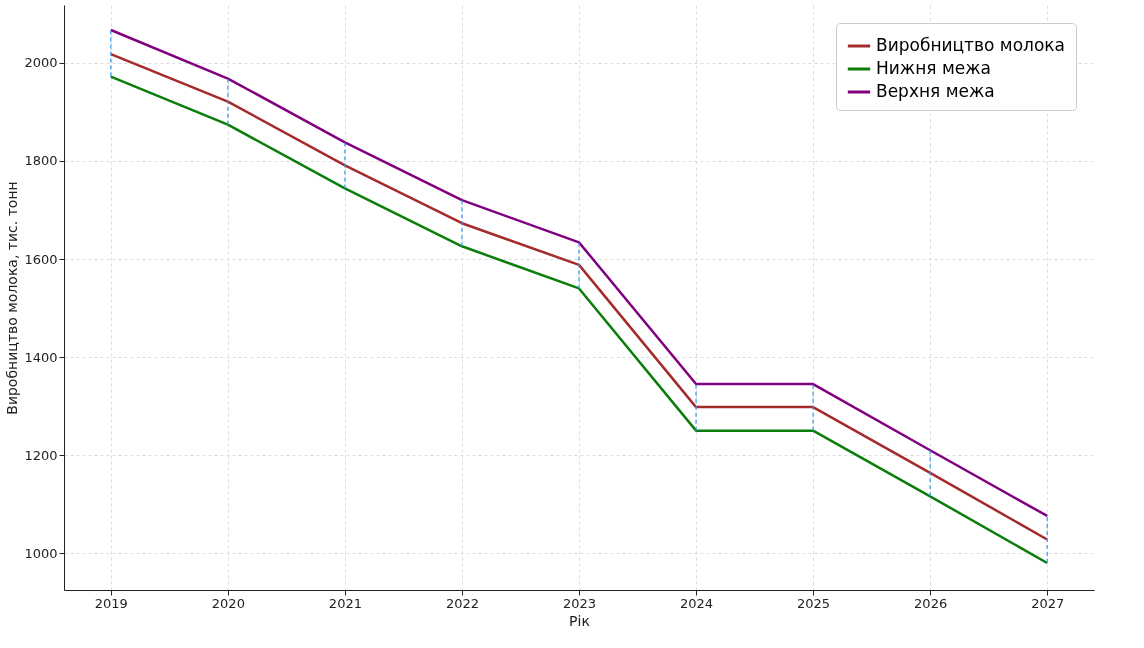 The image size is (1144, 648). What do you see at coordinates (111, 603) in the screenshot?
I see `x-tick-label: 2019` at bounding box center [111, 603].